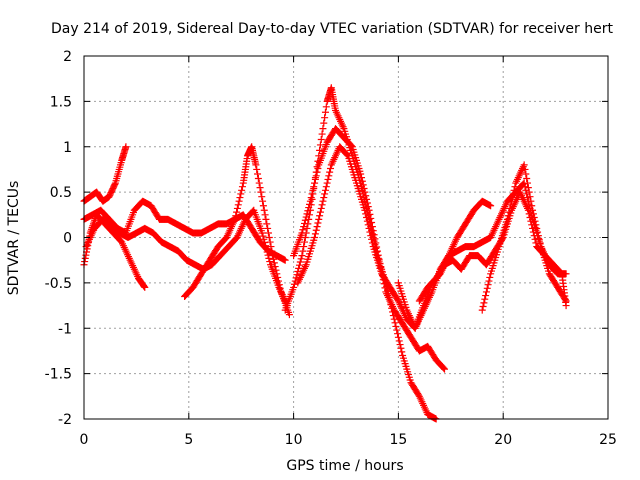  I want to click on y-tick-label: -1.5, so click(58, 375).